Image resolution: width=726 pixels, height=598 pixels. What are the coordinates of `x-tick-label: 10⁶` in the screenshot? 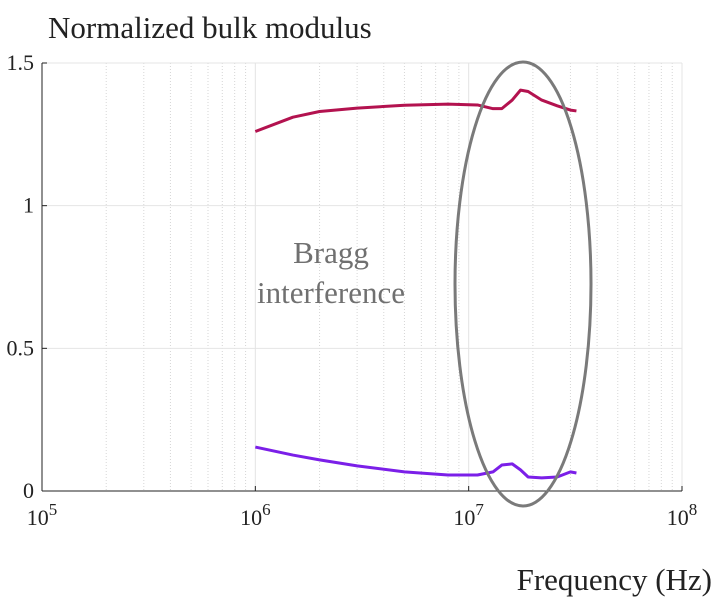 It's located at (255, 515).